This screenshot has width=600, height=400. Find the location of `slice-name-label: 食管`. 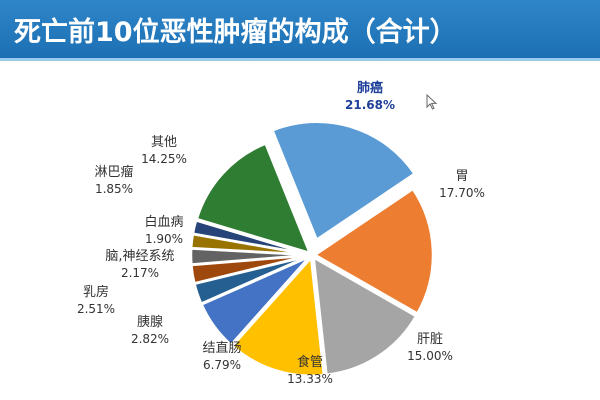

slice-name-label: 食管 is located at coordinates (310, 362).